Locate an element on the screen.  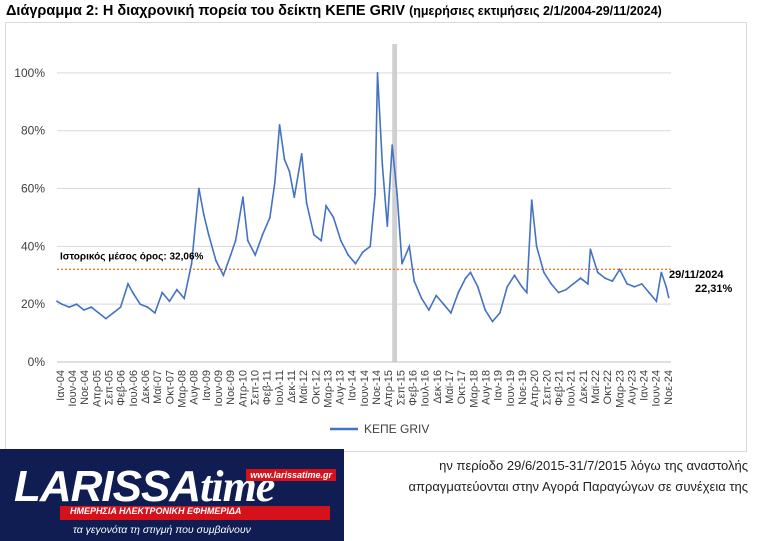
logo-brand-left: LARISSA is located at coordinates (107, 486).